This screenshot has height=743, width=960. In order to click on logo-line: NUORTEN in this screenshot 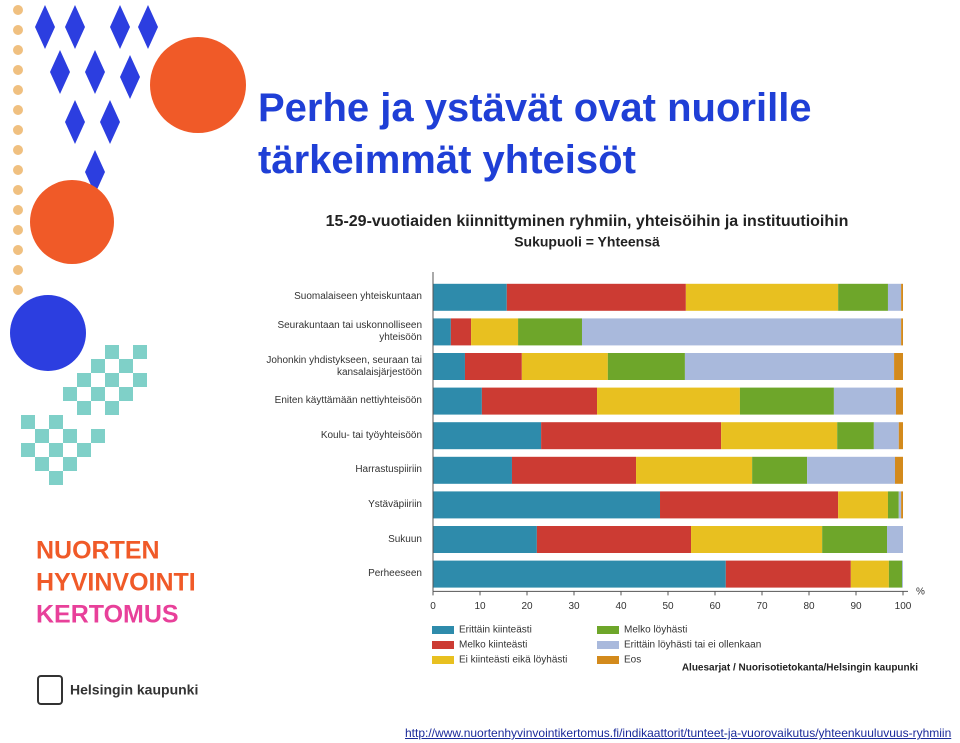, I will do `click(98, 551)`.